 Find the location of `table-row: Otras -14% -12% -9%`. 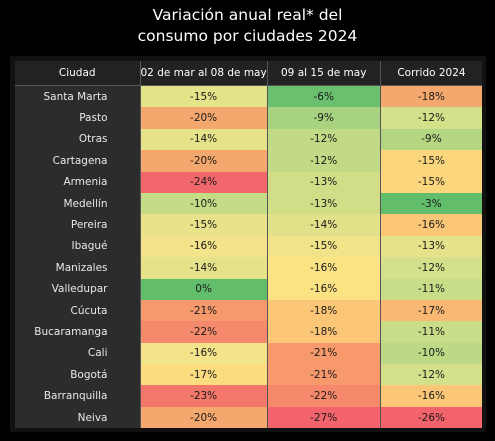

table-row: Otras -14% -12% -9% is located at coordinates (249, 139).